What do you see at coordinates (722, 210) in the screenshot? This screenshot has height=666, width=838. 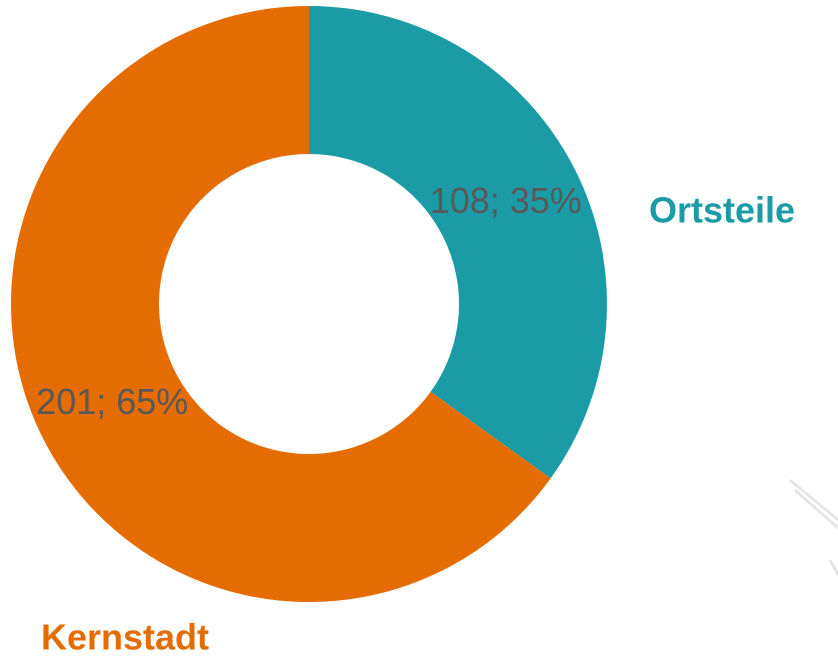 I see `category-label: Ortsteile` at bounding box center [722, 210].